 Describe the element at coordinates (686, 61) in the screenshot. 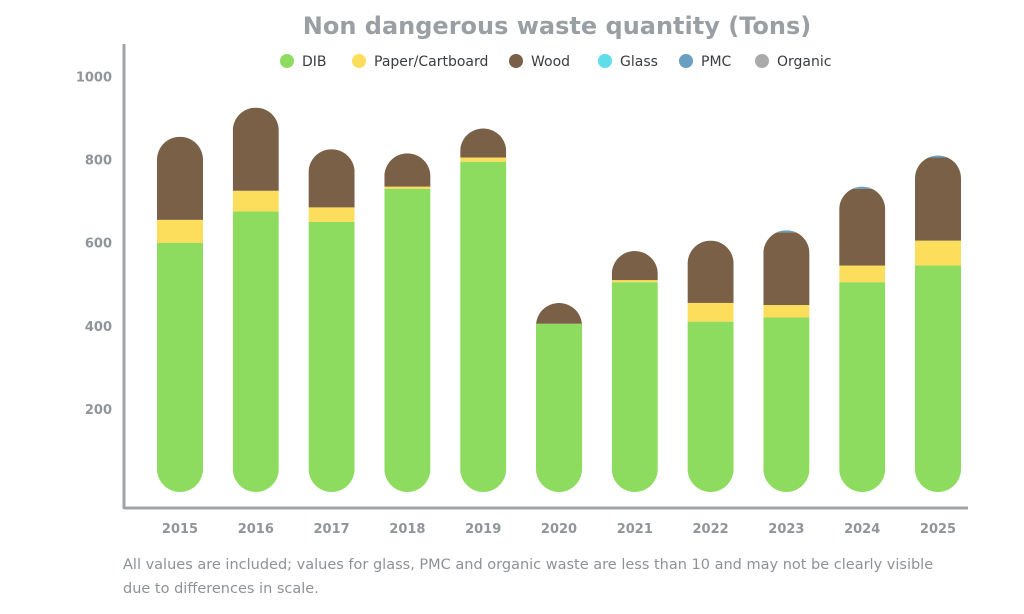

I see `legend-swatch-pmc` at that location.